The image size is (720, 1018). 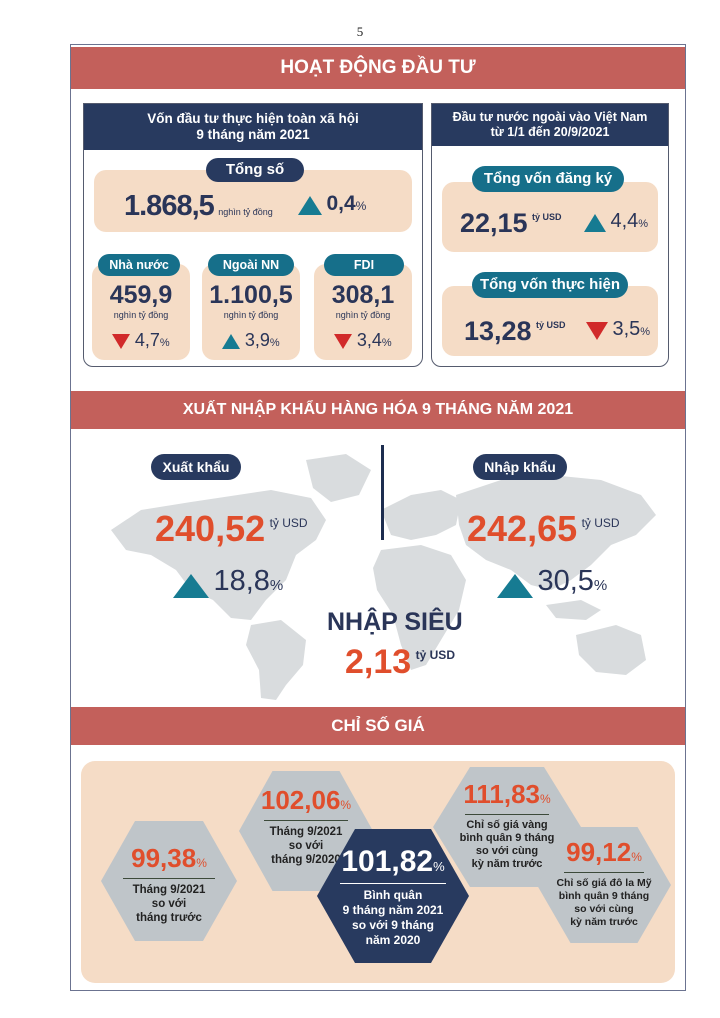 I want to click on import-value: 242,65, so click(x=522, y=528).